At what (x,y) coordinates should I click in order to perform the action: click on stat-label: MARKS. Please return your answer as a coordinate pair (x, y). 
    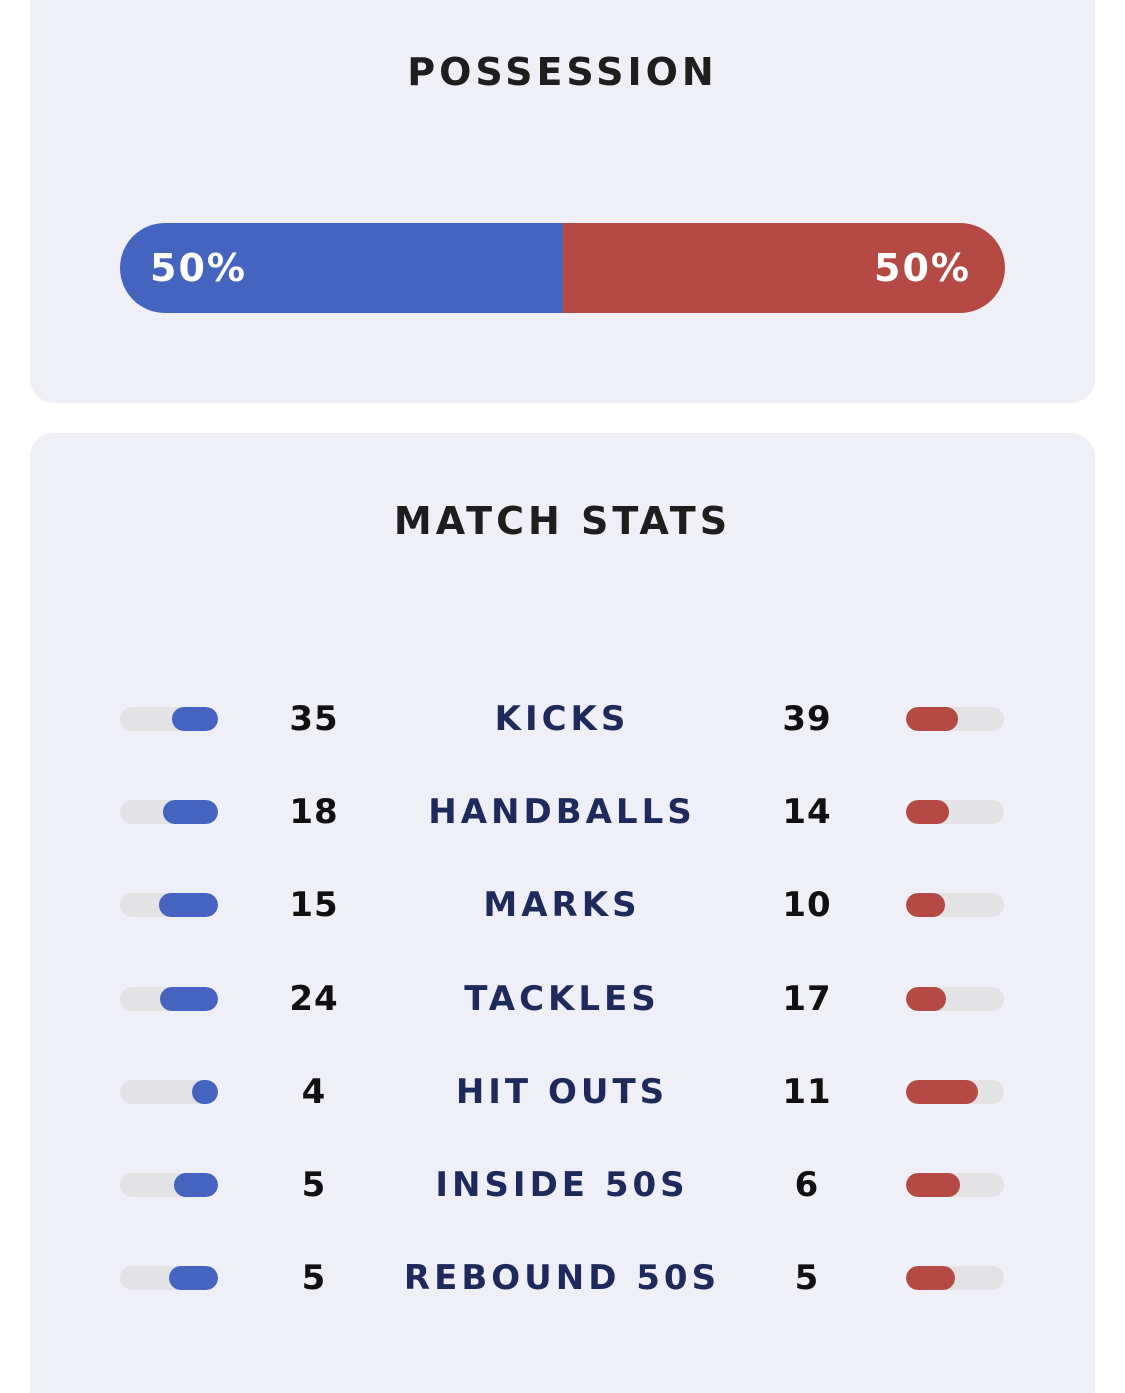
    Looking at the image, I should click on (562, 905).